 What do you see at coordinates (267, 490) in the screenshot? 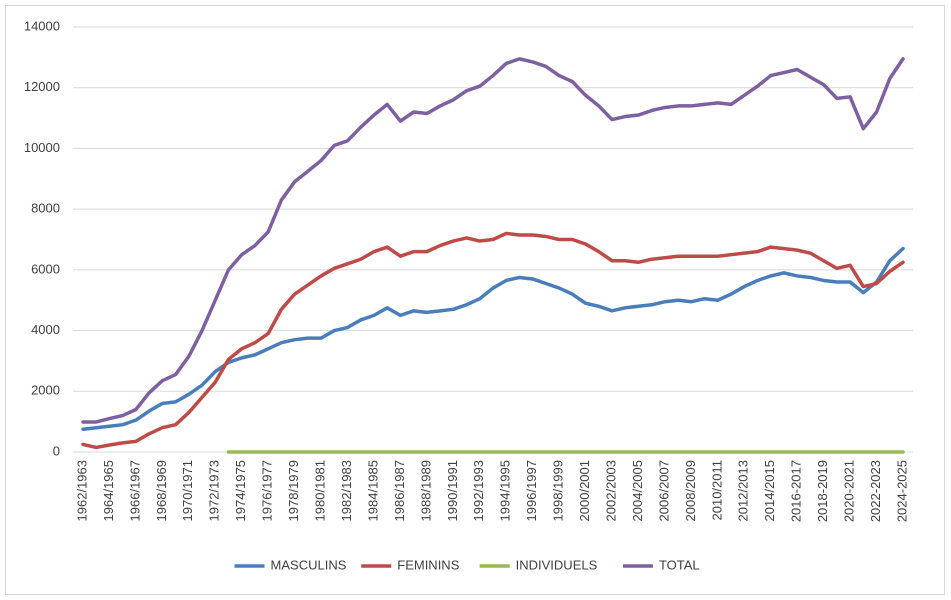
I see `x-tick-label: 1976/1977` at bounding box center [267, 490].